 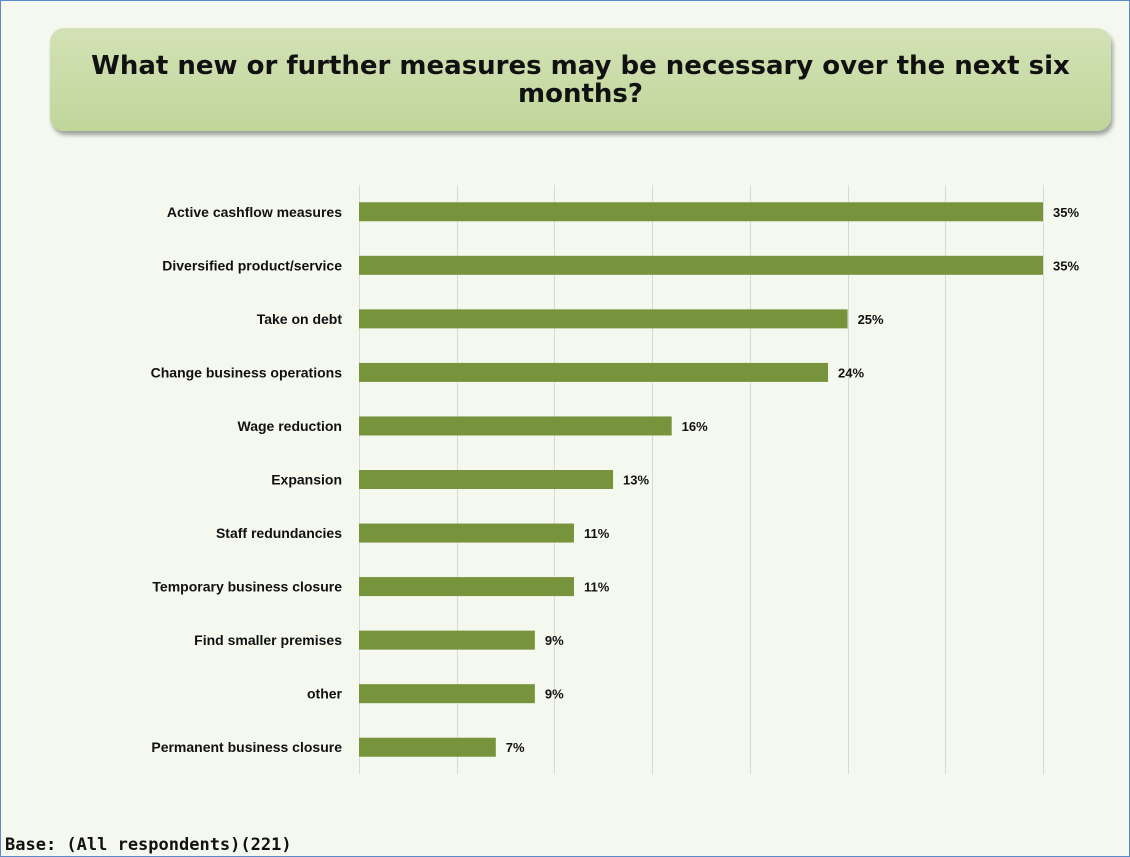 I want to click on category-label: Diversified product/service, so click(x=252, y=265).